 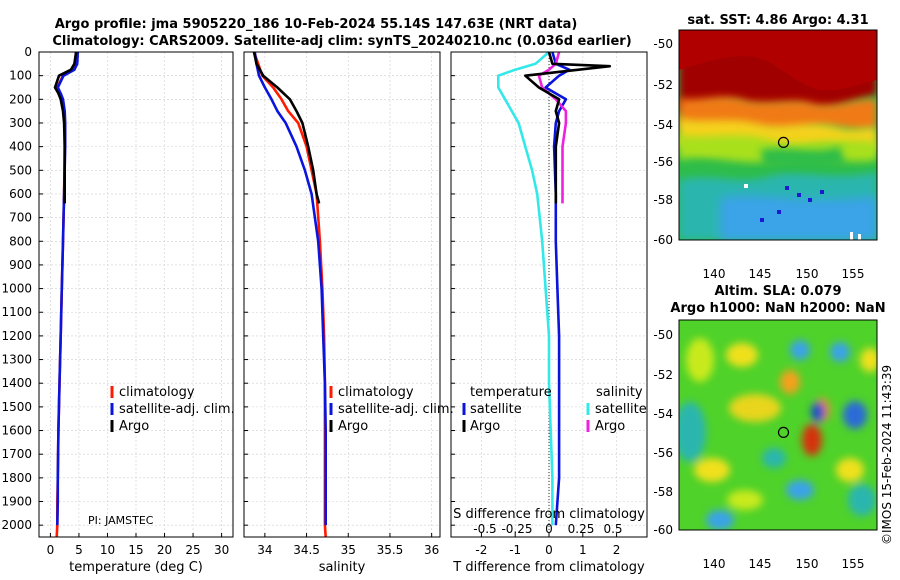 What do you see at coordinates (515, 550) in the screenshot?
I see `x-tick-label: -1` at bounding box center [515, 550].